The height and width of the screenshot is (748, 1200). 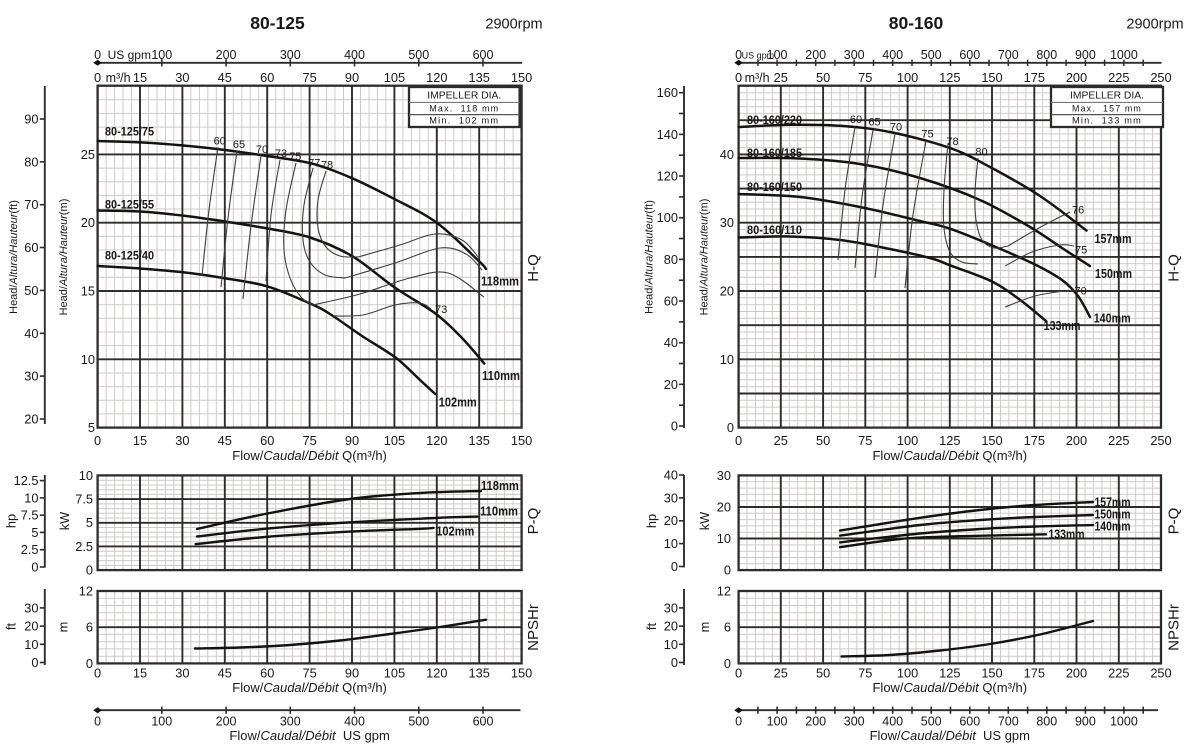 I want to click on svg-text: 77, so click(x=314, y=164).